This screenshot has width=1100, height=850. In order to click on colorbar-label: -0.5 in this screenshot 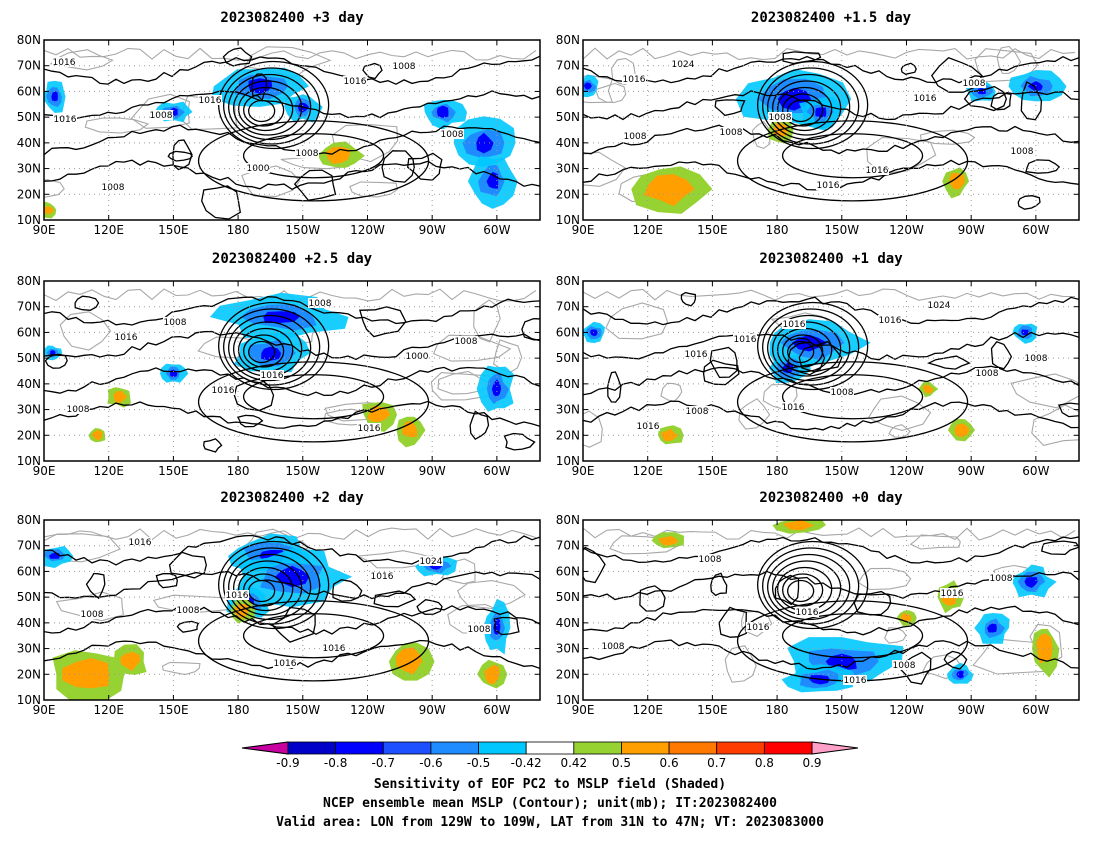, I will do `click(478, 763)`.